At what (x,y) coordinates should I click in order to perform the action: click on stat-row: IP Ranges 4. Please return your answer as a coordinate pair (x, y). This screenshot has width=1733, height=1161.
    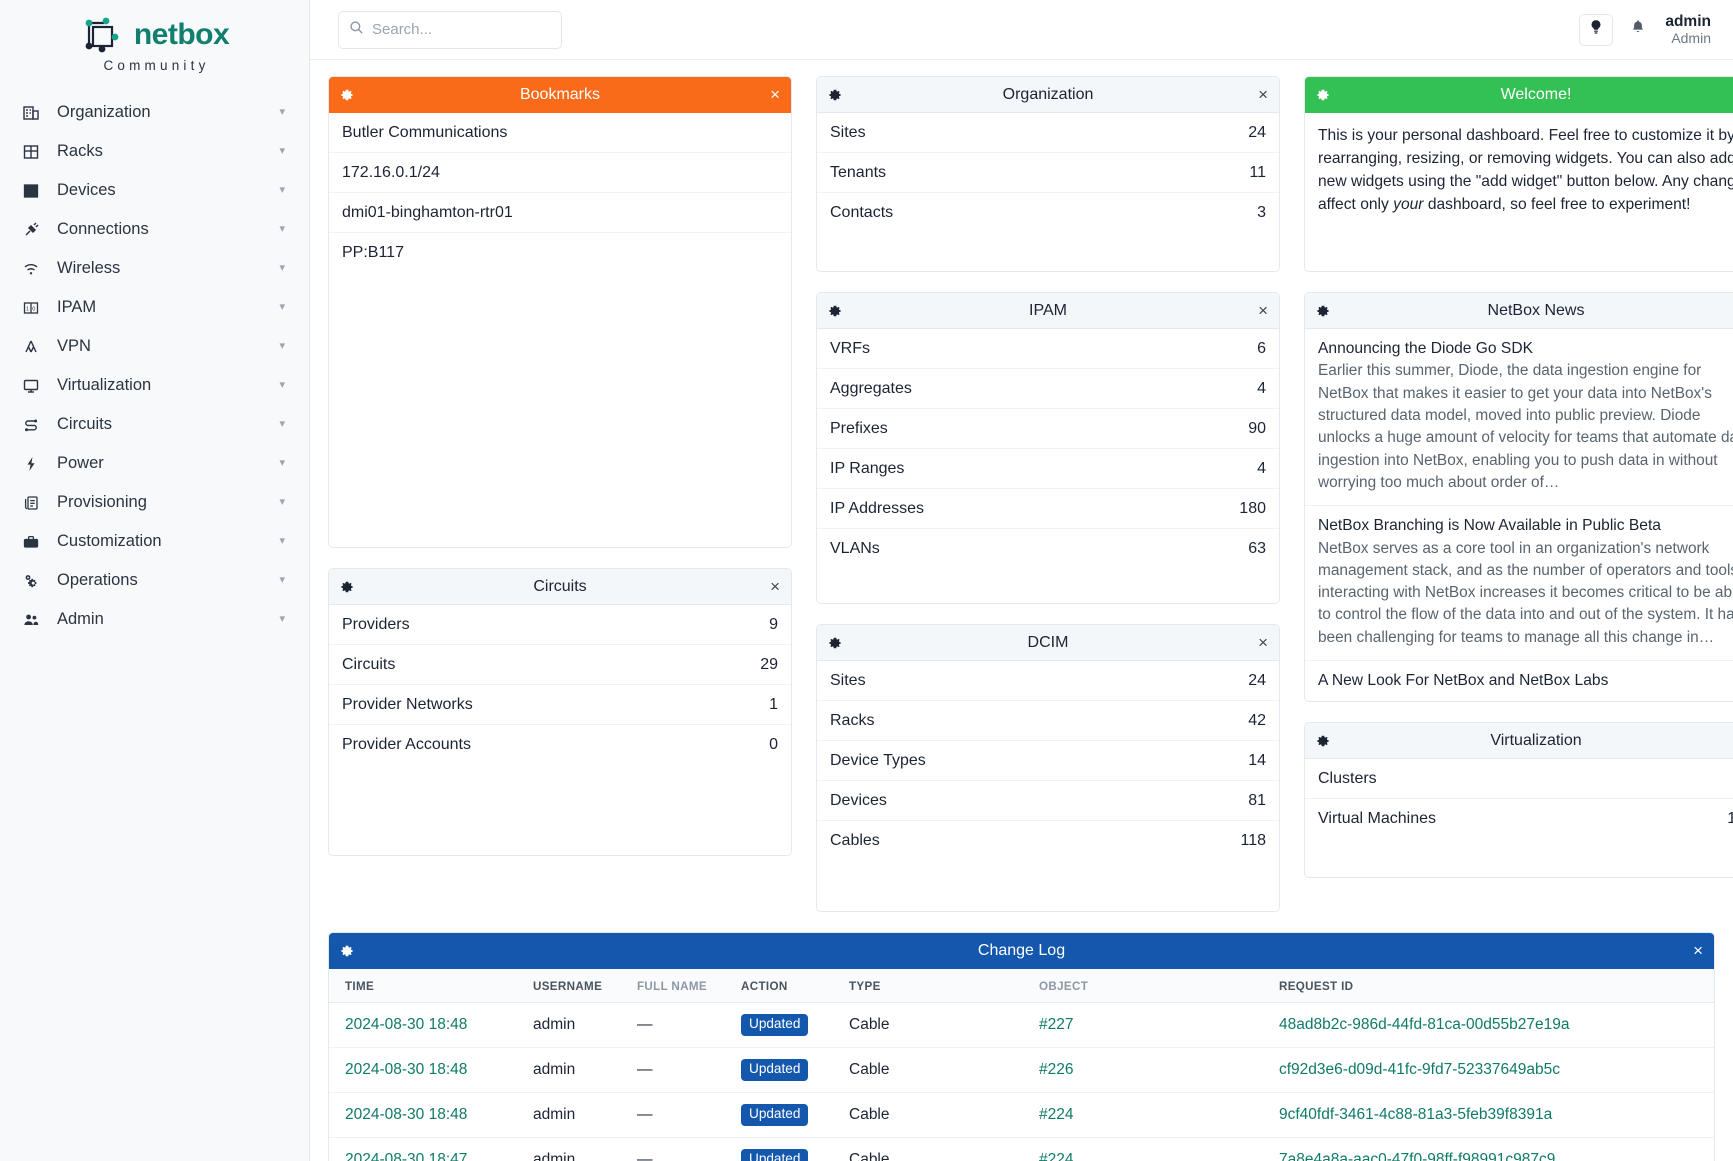
    Looking at the image, I should click on (1048, 469).